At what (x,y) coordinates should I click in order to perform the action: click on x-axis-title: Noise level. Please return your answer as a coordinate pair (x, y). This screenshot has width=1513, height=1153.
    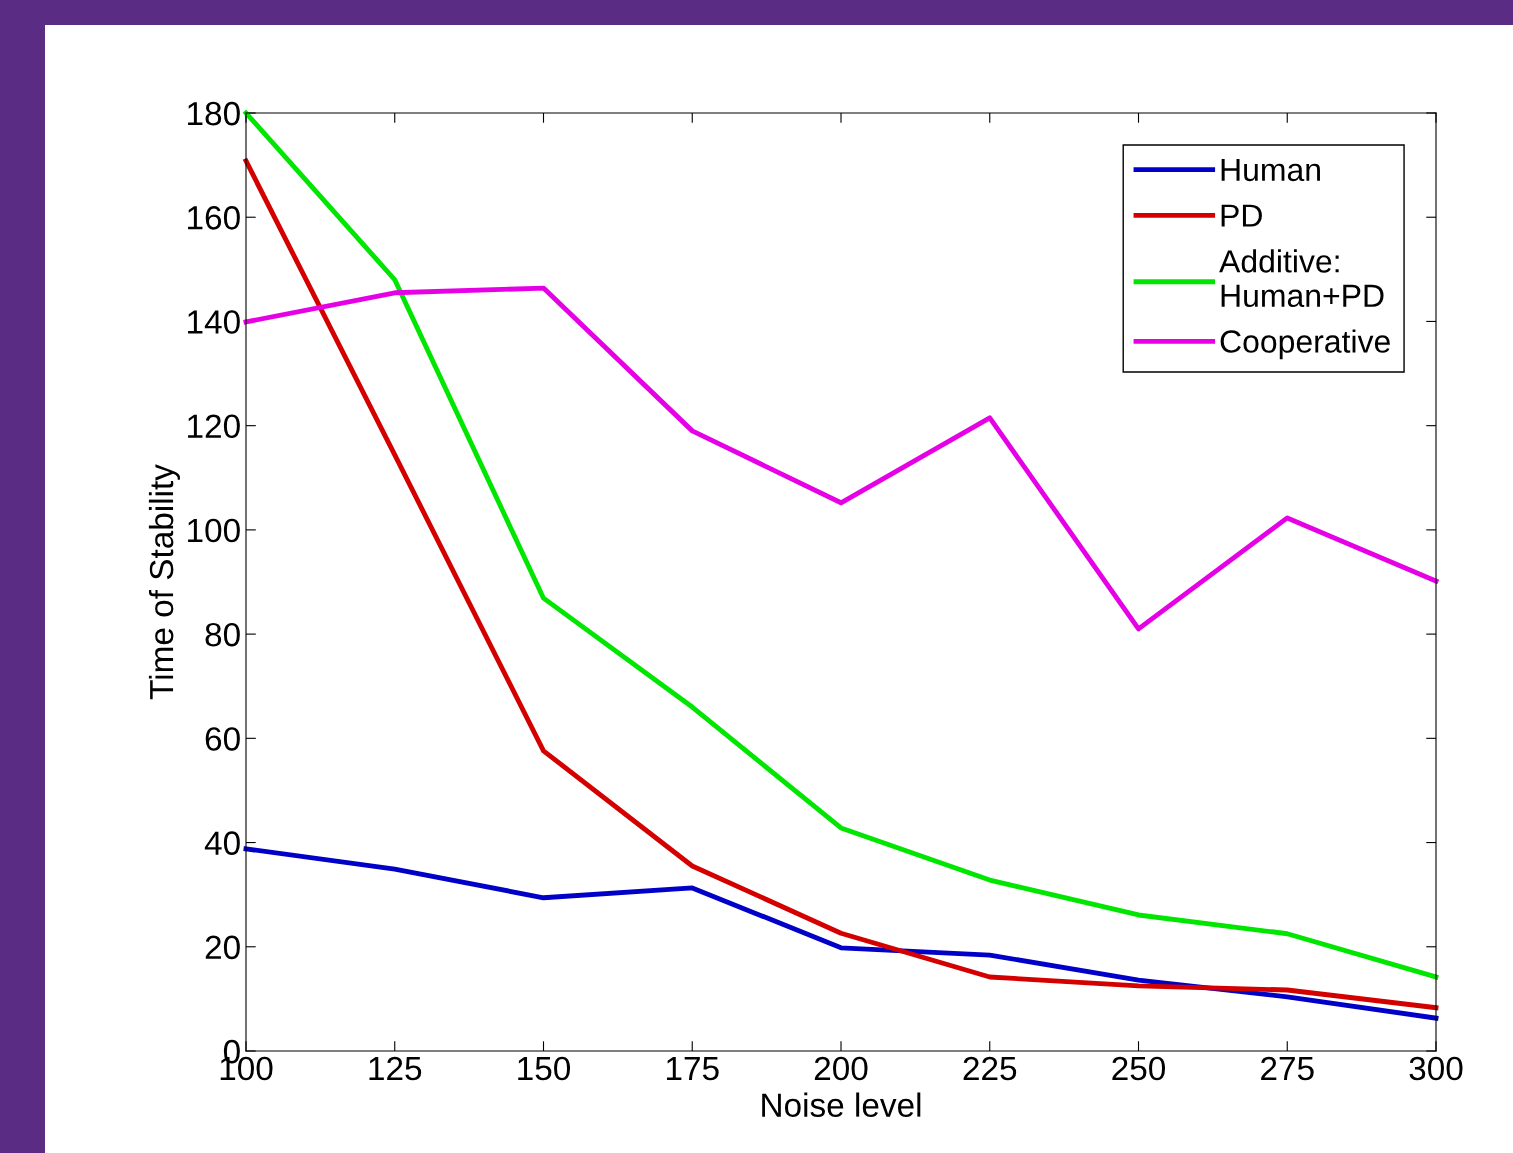
    Looking at the image, I should click on (841, 1104).